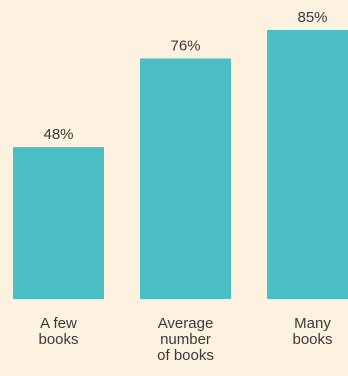 This screenshot has height=376, width=348. What do you see at coordinates (185, 355) in the screenshot?
I see `category-label-line: of books` at bounding box center [185, 355].